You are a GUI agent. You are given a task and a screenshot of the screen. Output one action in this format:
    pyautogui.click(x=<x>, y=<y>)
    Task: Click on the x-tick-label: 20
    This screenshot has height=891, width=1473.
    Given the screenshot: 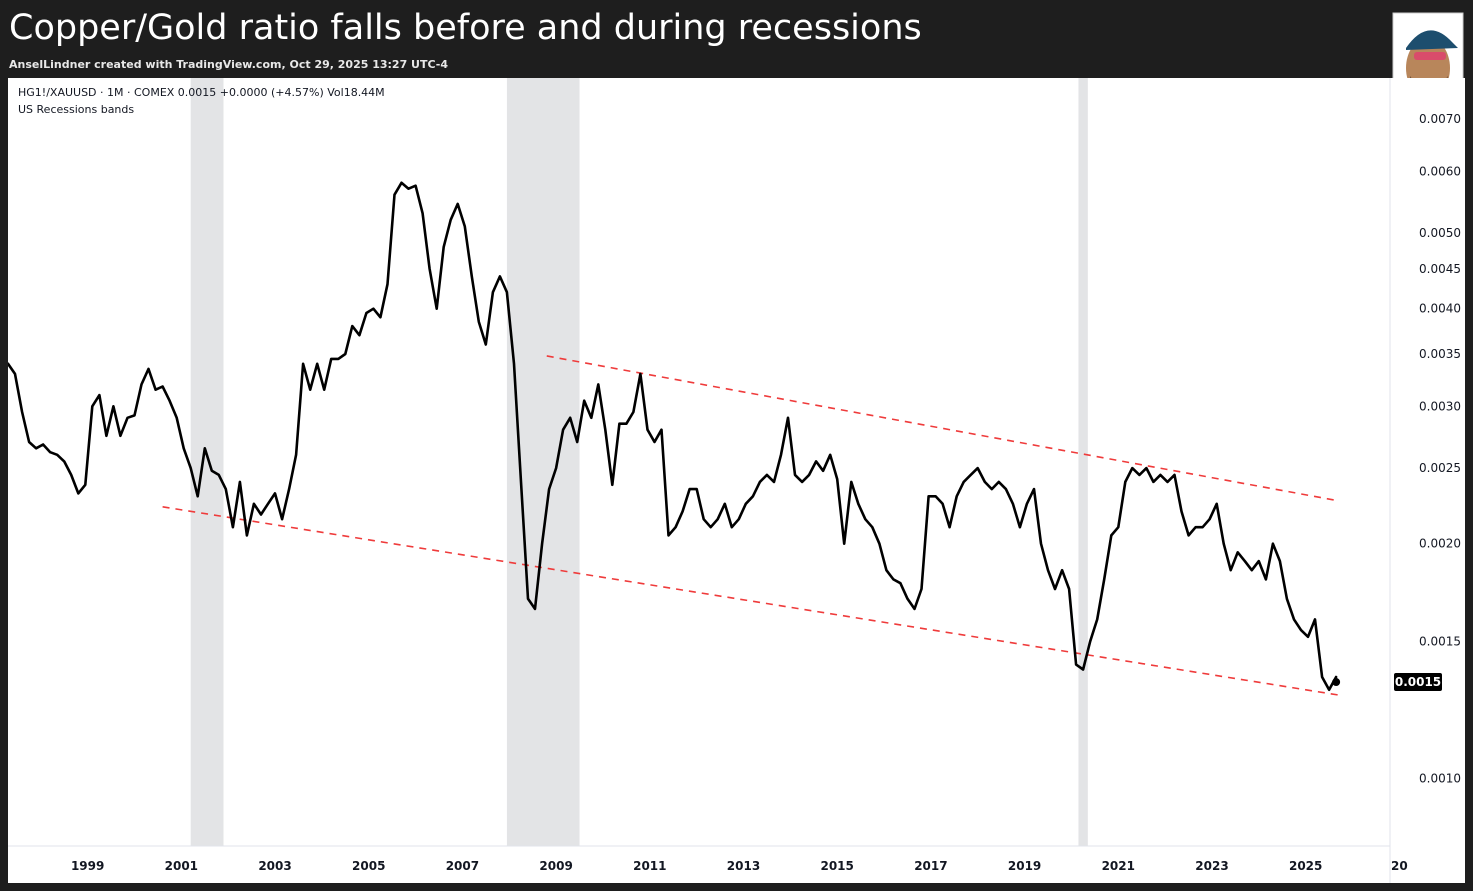 What is the action you would take?
    pyautogui.click(x=1399, y=866)
    